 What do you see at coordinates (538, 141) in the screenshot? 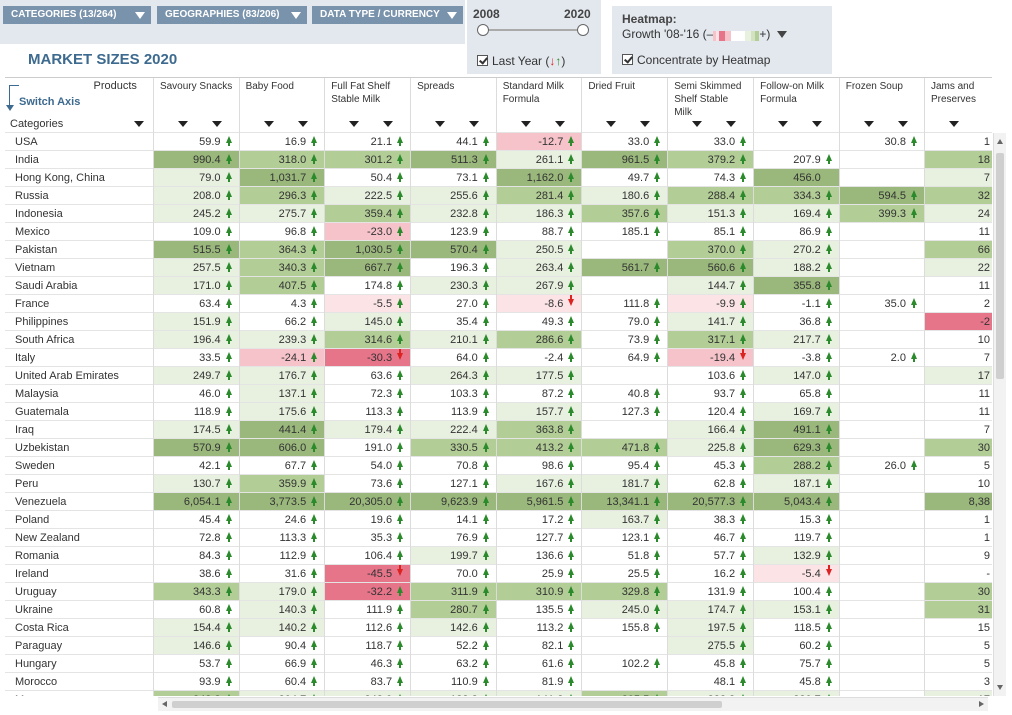
I see `table-cell: -12.7` at bounding box center [538, 141].